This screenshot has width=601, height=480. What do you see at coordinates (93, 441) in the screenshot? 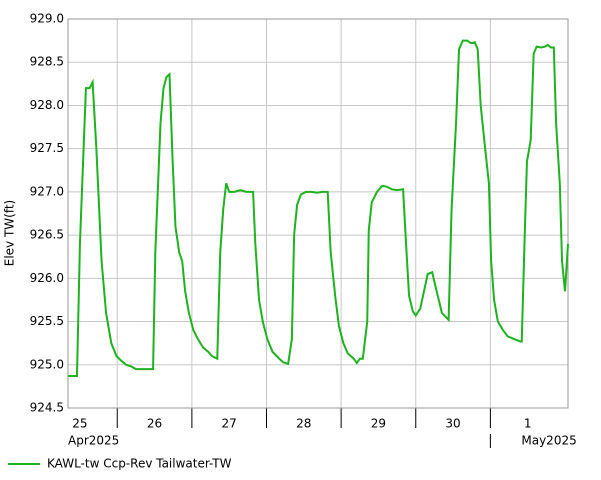
I see `month-label: Apr2025` at bounding box center [93, 441].